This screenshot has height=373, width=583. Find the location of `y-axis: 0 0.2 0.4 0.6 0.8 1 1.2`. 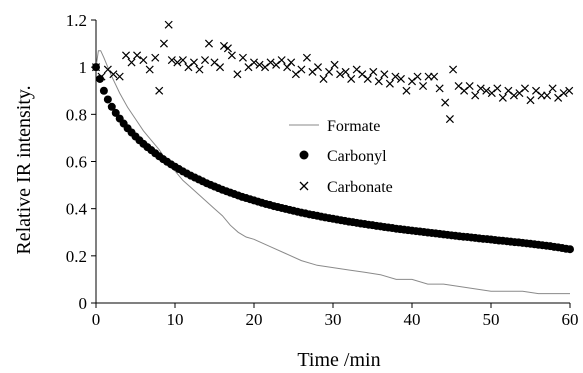

y-axis: 0 0.2 0.4 0.6 0.8 1 1.2 is located at coordinates (81, 162).